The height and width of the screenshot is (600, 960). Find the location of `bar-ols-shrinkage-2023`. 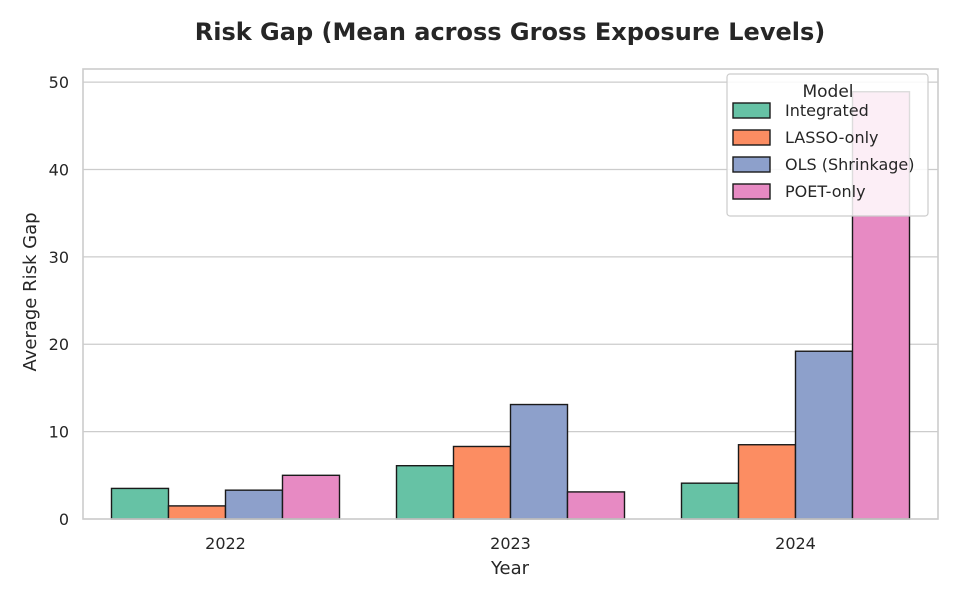

bar-ols-shrinkage-2023 is located at coordinates (539, 461).